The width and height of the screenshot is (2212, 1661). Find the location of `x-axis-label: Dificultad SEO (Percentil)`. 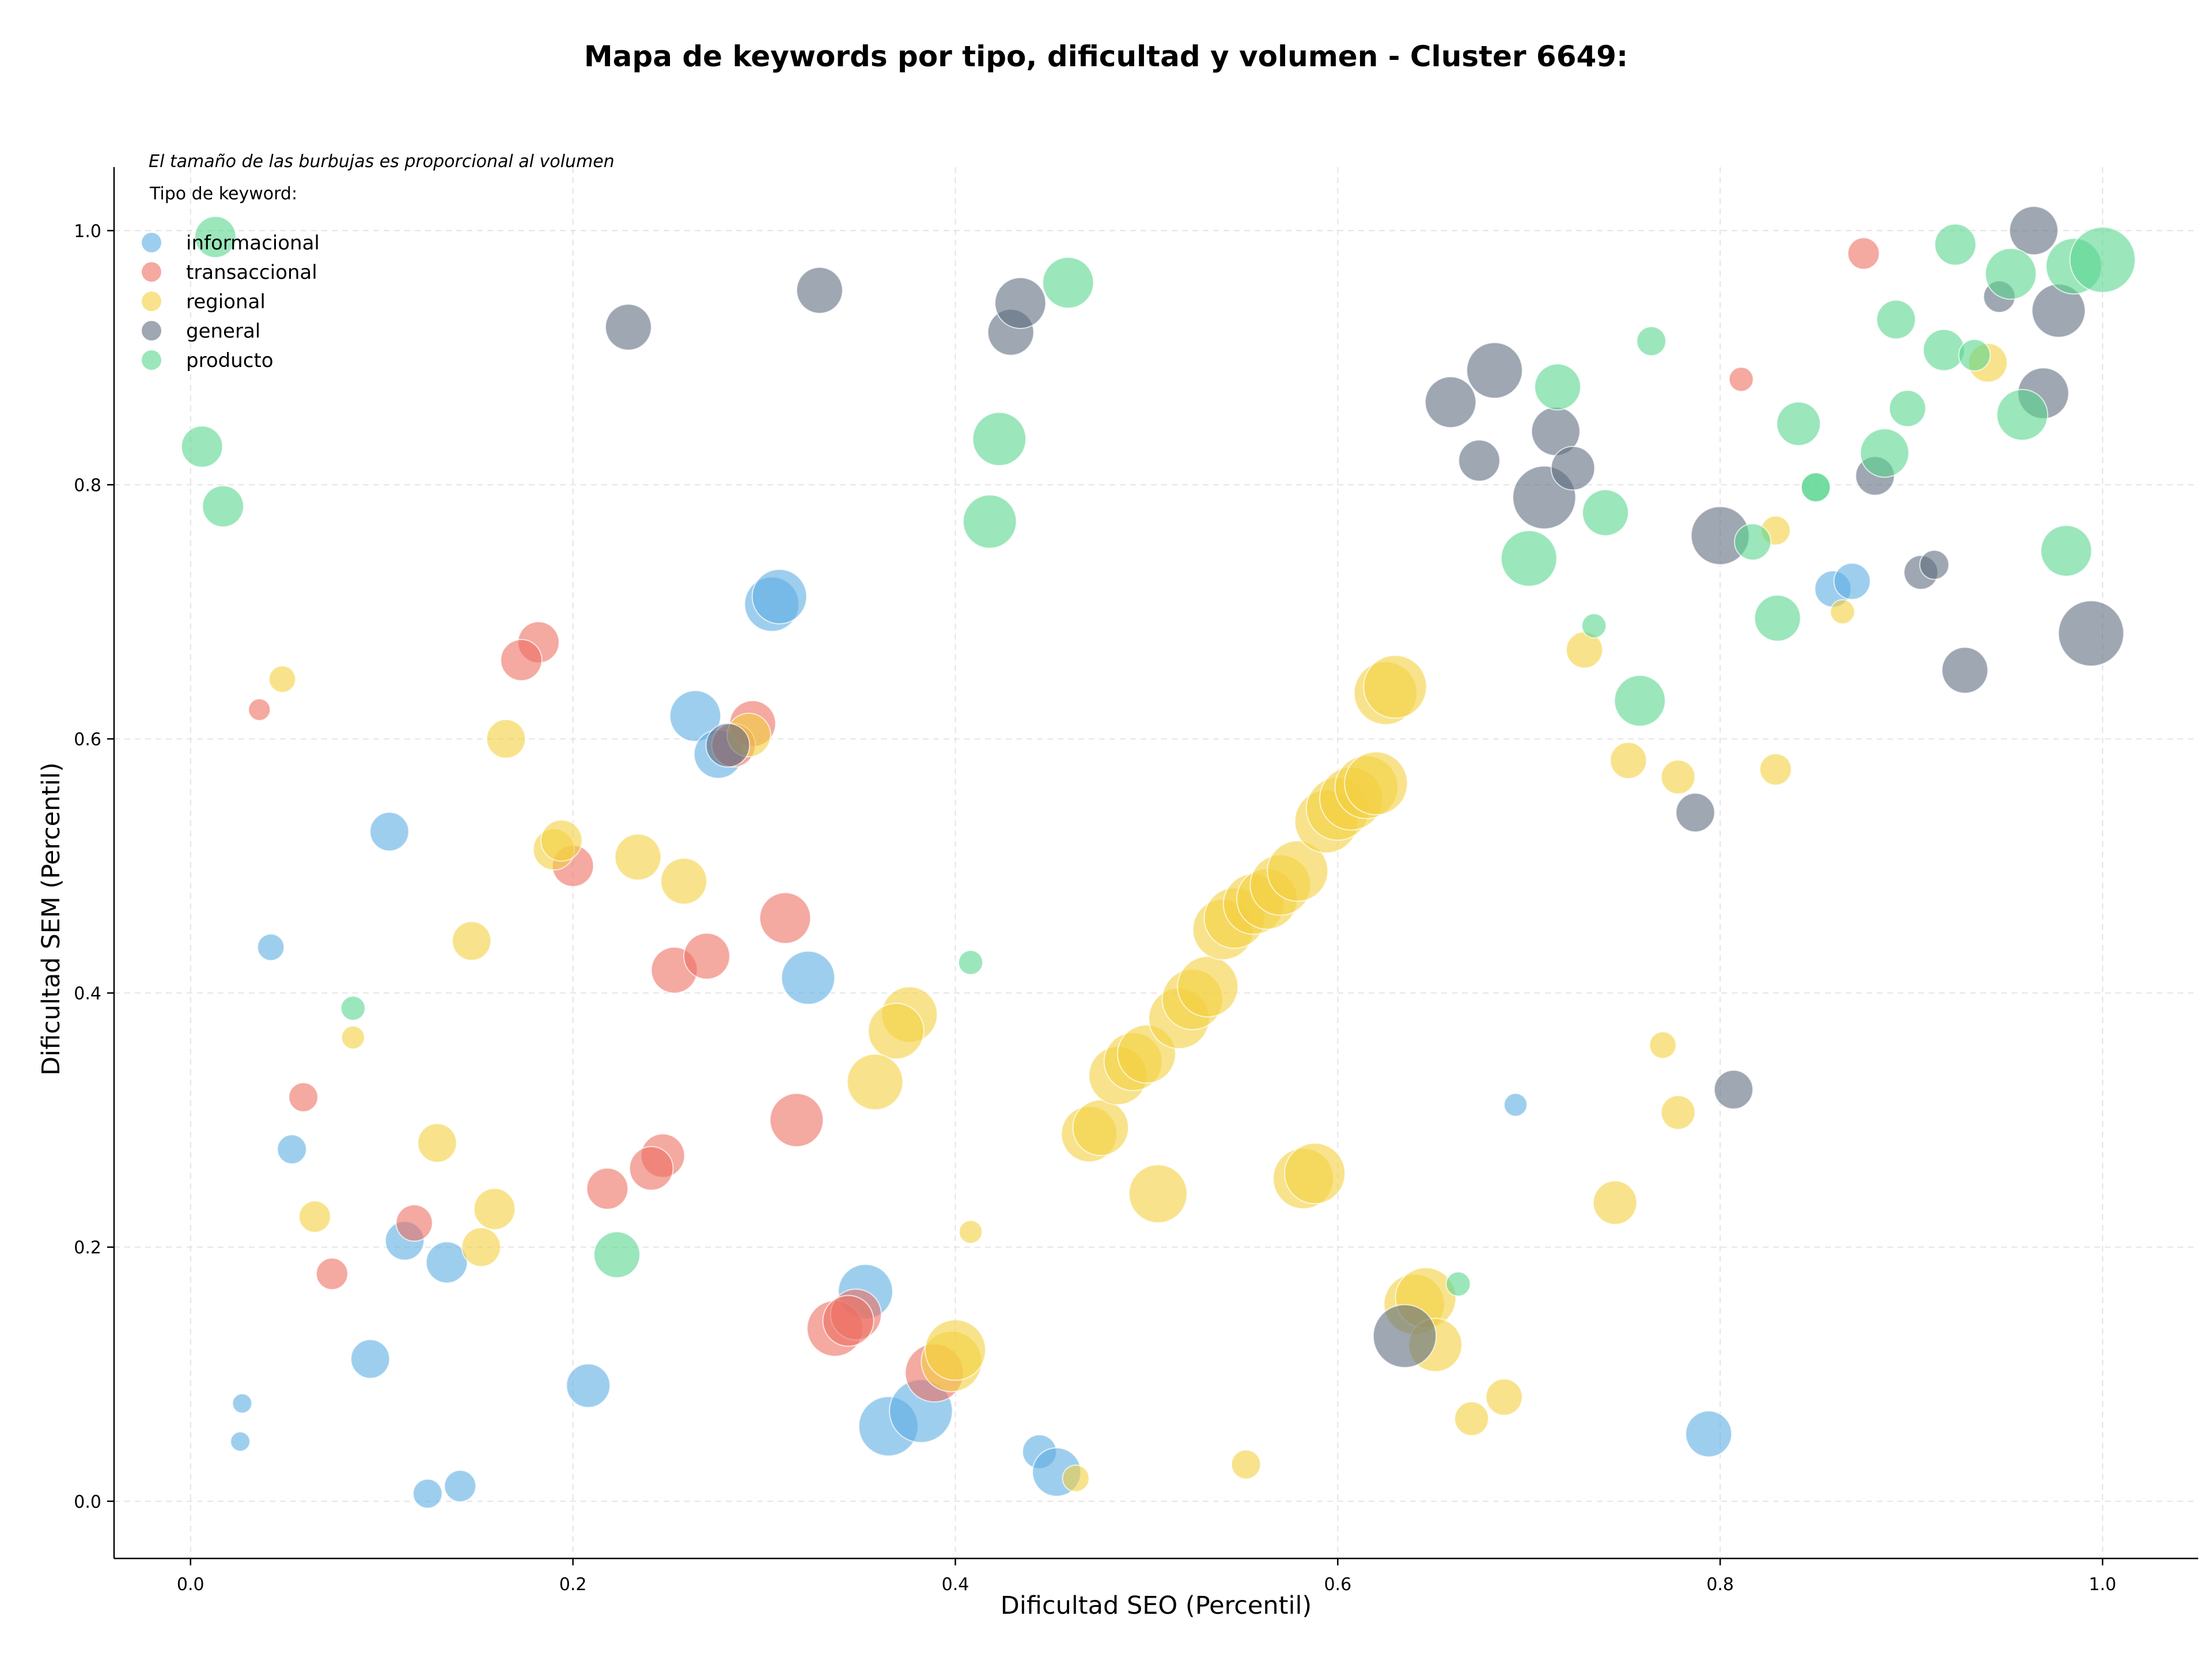

x-axis-label: Dificultad SEO (Percentil) is located at coordinates (1156, 1605).